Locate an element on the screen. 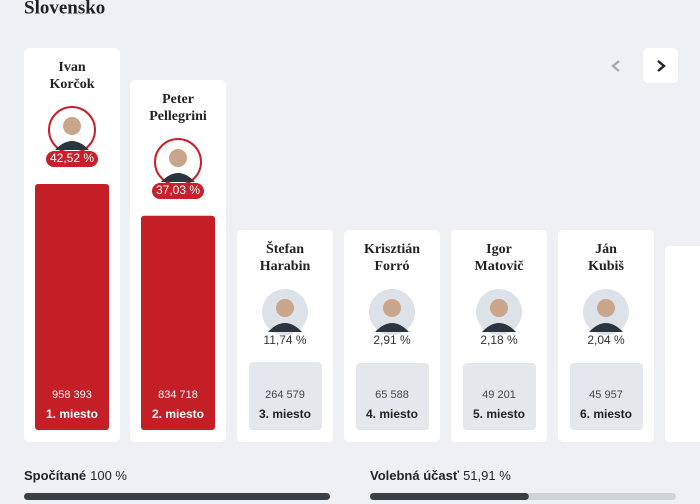 The height and width of the screenshot is (504, 700). region-title: Slovensko is located at coordinates (64, 9).